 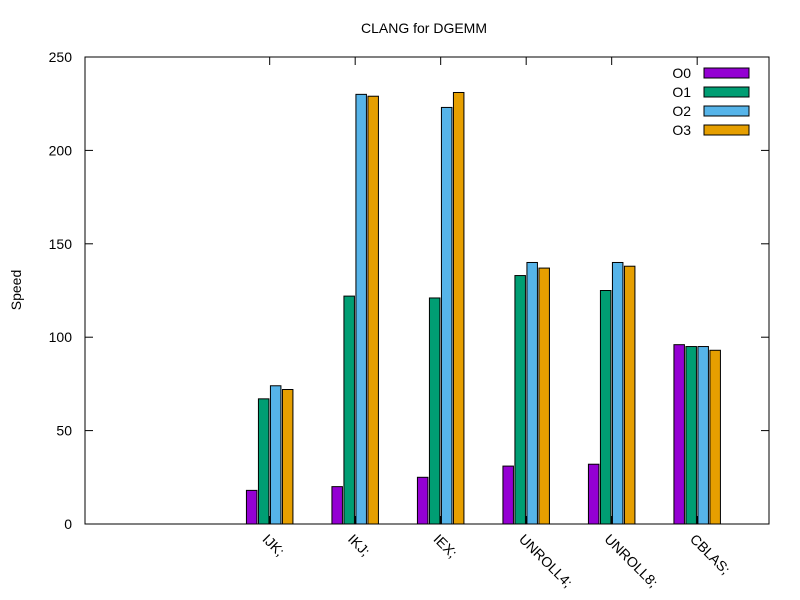 I want to click on x-tick-label: IEX;, so click(x=446, y=546).